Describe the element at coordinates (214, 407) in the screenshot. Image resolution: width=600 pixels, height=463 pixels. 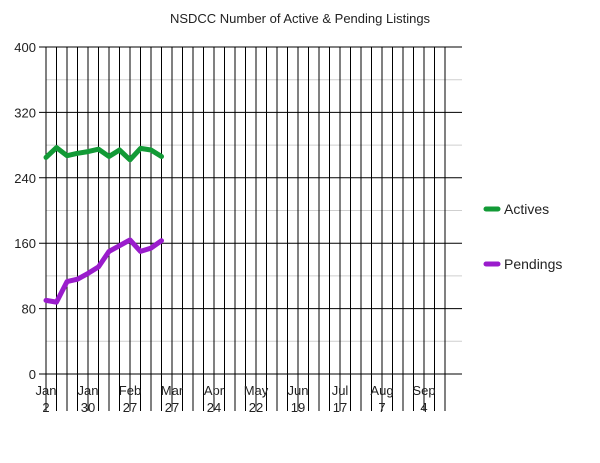
I see `x-tick-label-day: 24` at that location.